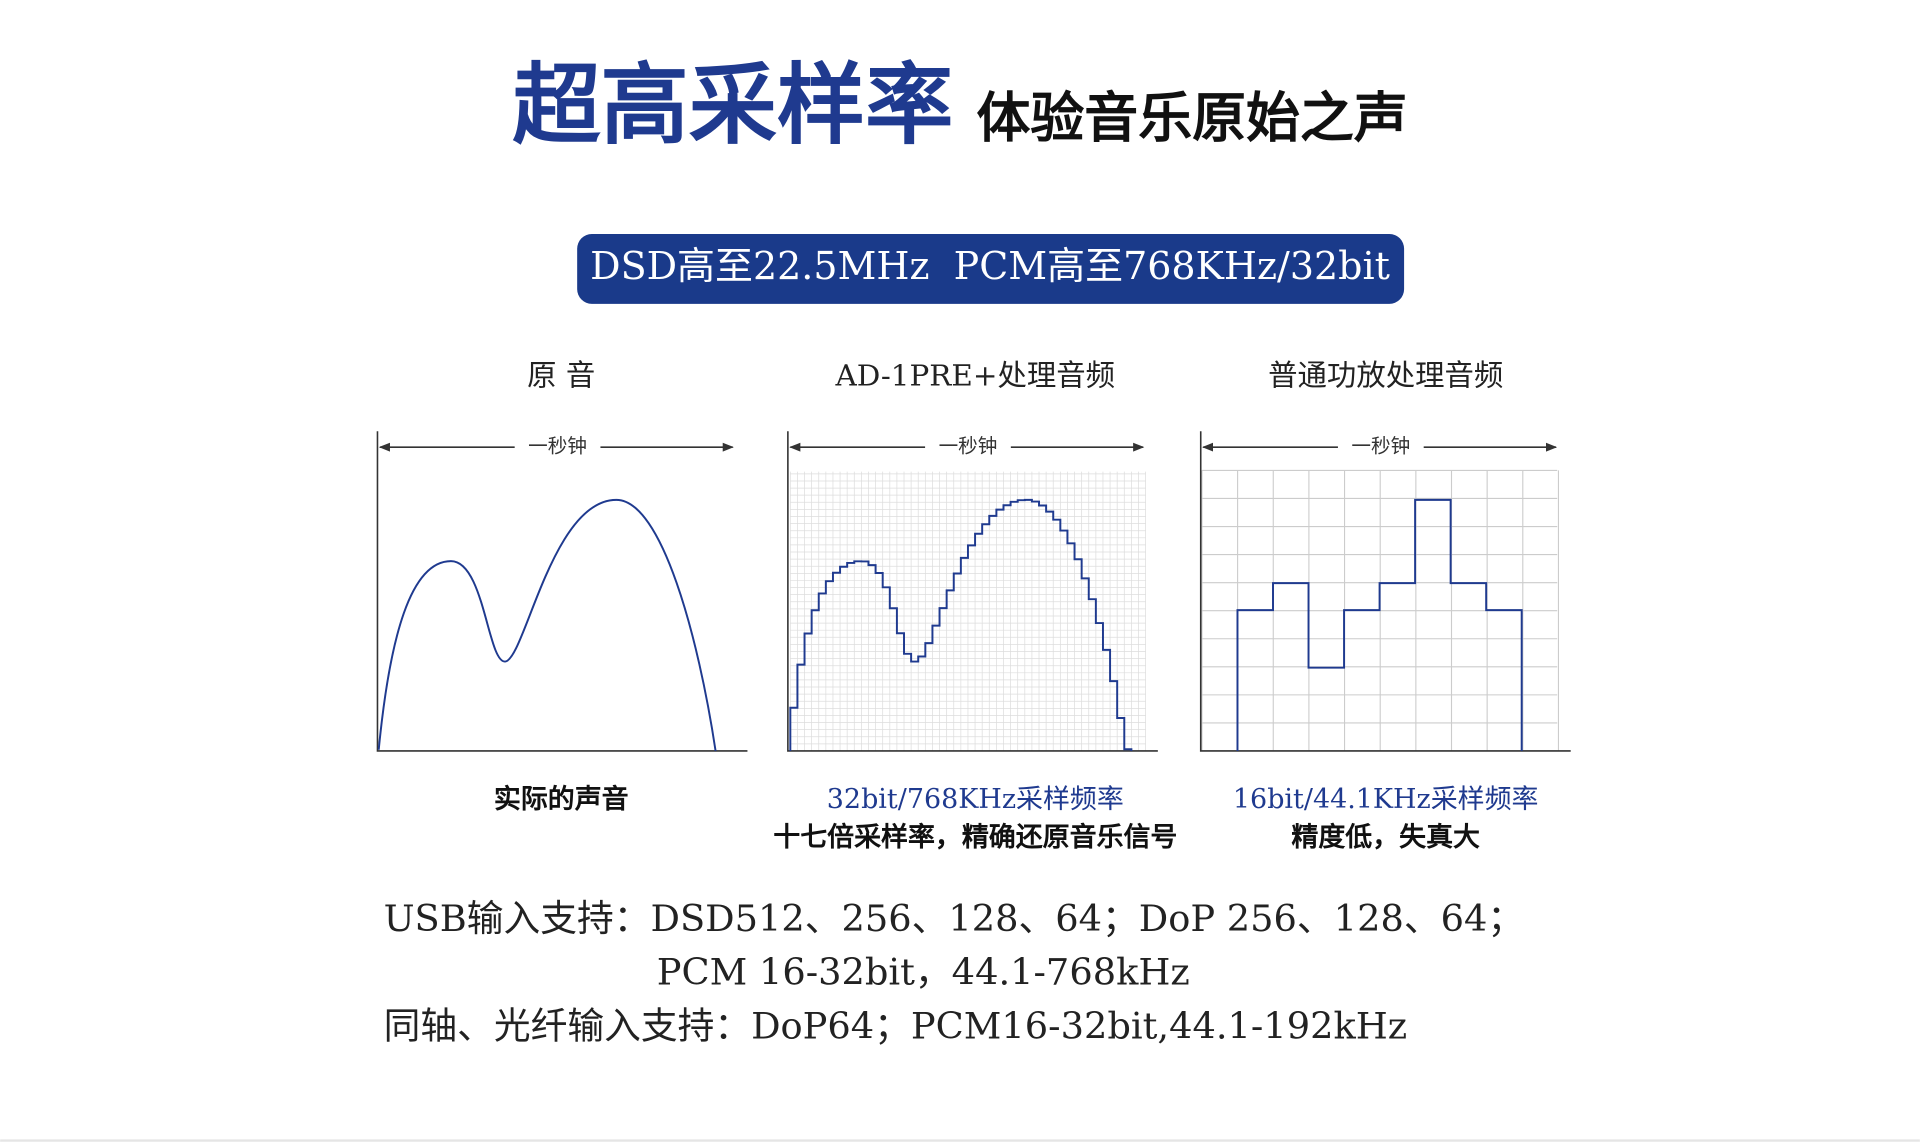 The width and height of the screenshot is (1920, 1143). I want to click on spec-line: 同轴、光纤输入支持：DoP64；PCM16-32bit,44.1-192kHz, so click(896, 1026).